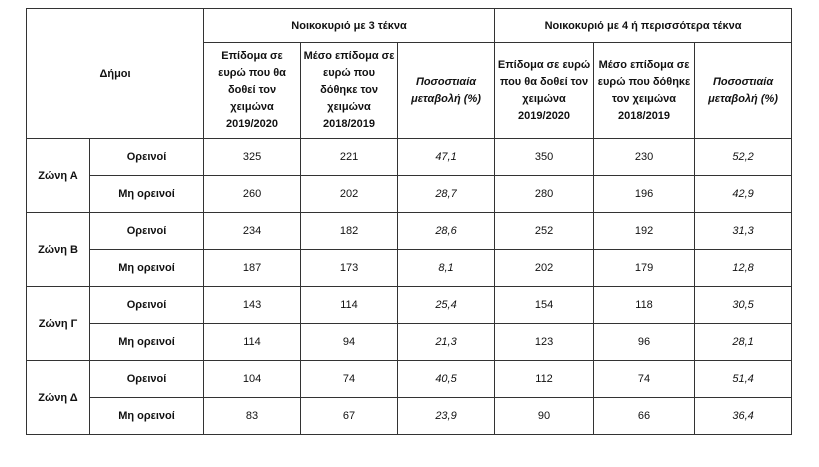 Image resolution: width=819 pixels, height=467 pixels. What do you see at coordinates (743, 305) in the screenshot?
I see `percent-change-cell: 30,5` at bounding box center [743, 305].